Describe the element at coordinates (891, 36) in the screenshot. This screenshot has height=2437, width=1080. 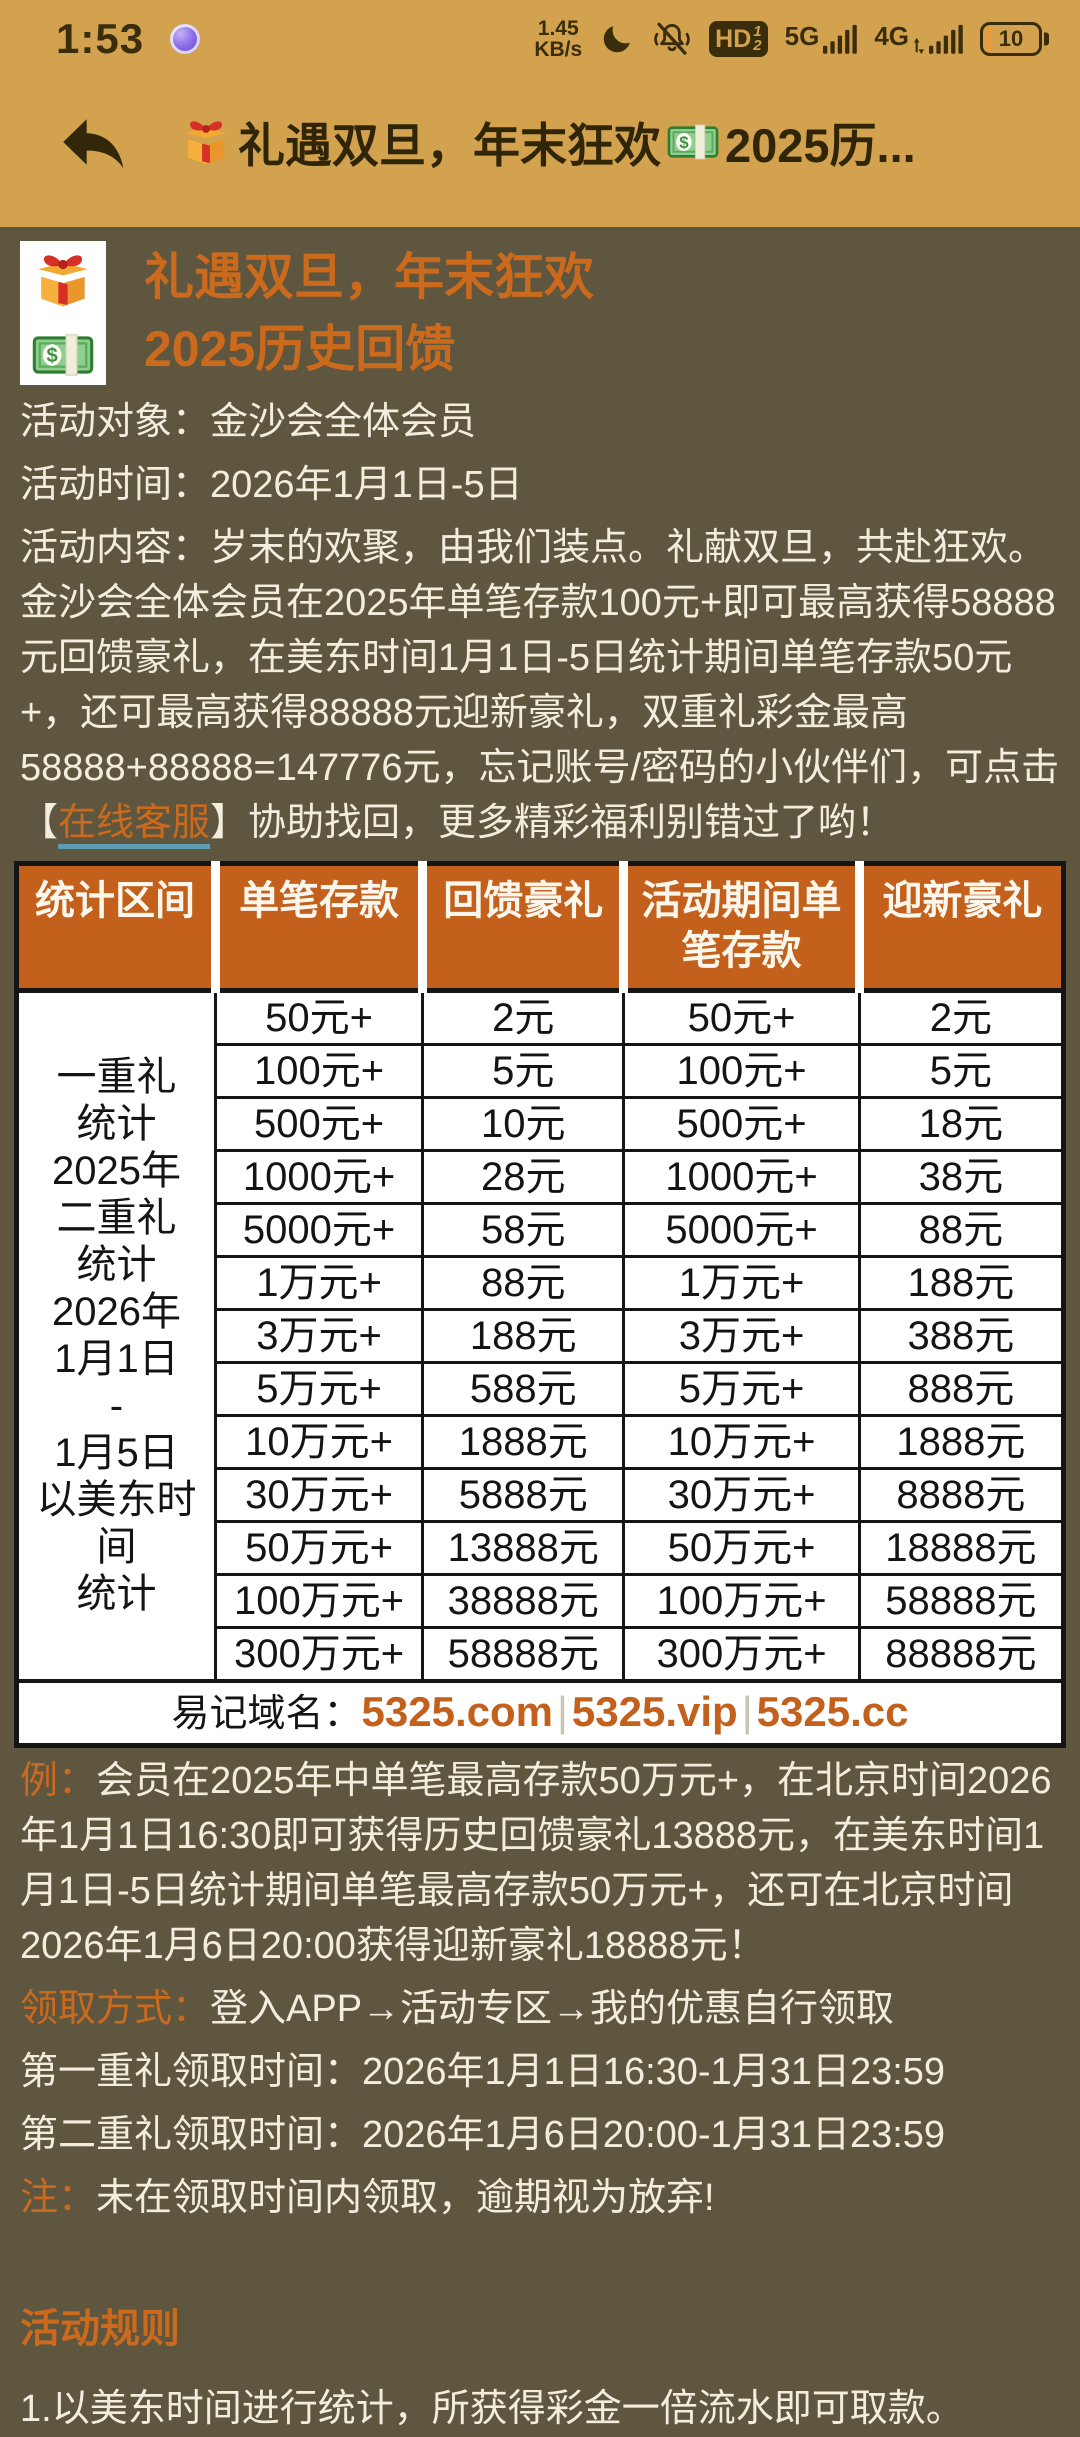
I see `network-type-4g-label: 4G` at that location.